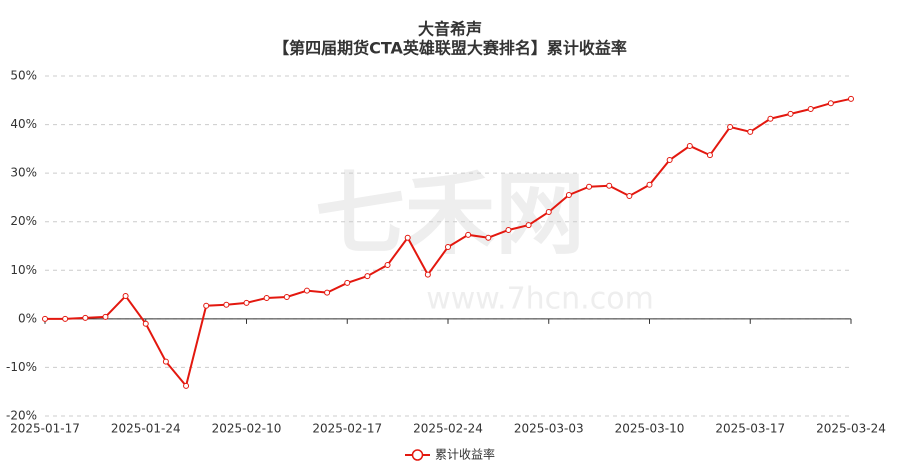 This screenshot has height=468, width=900. I want to click on watermark: 七禾网, so click(450, 214).